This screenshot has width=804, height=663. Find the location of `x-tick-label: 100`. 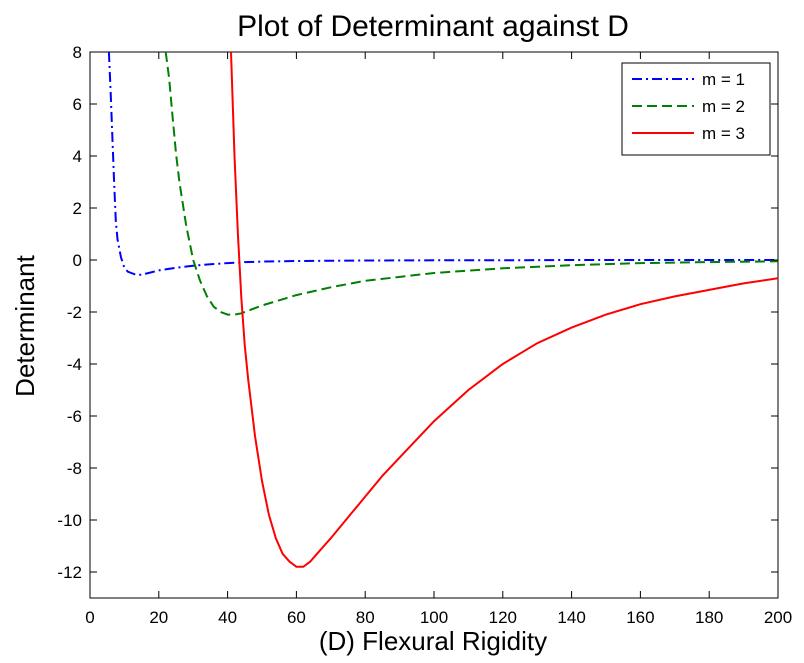

x-tick-label: 100 is located at coordinates (434, 617).